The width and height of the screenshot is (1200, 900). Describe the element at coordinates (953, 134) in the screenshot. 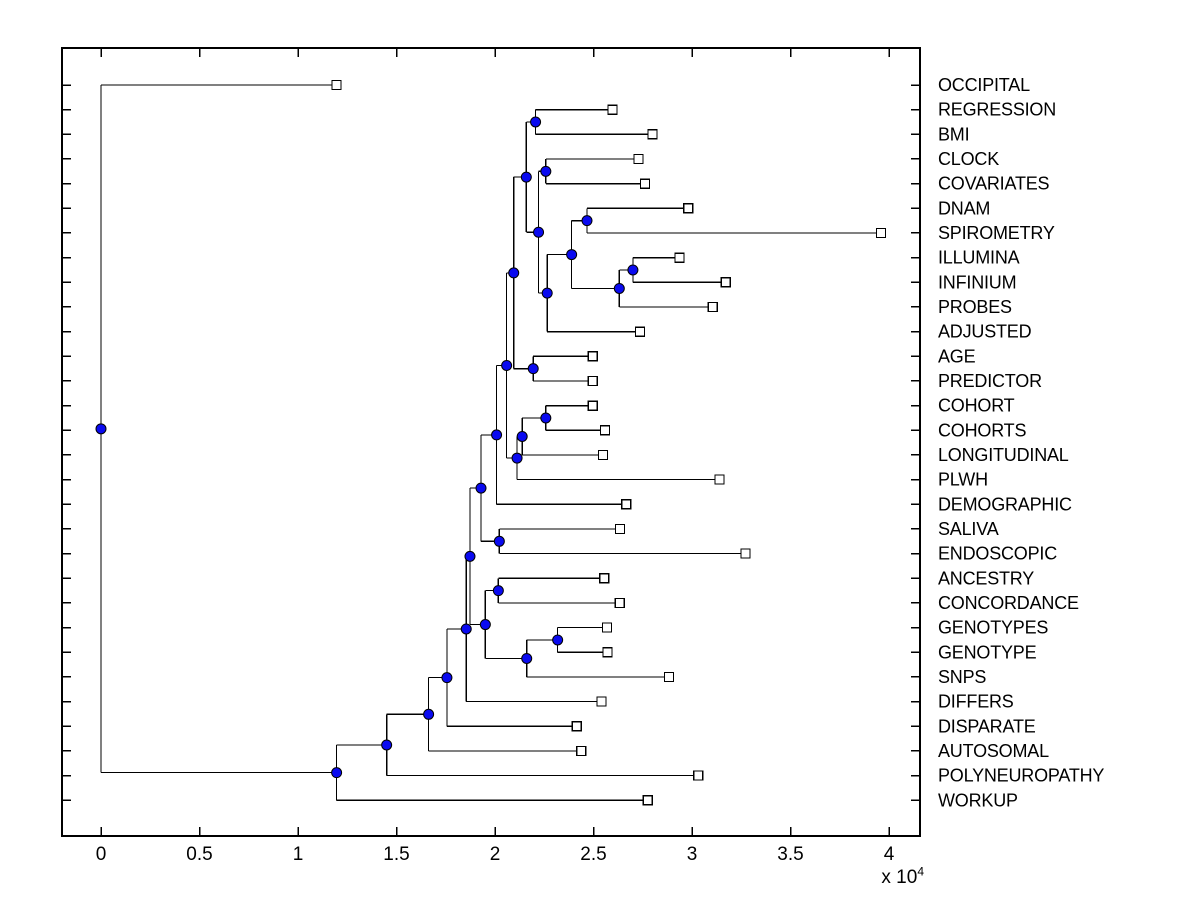

I see `leaf-label: BMI` at that location.